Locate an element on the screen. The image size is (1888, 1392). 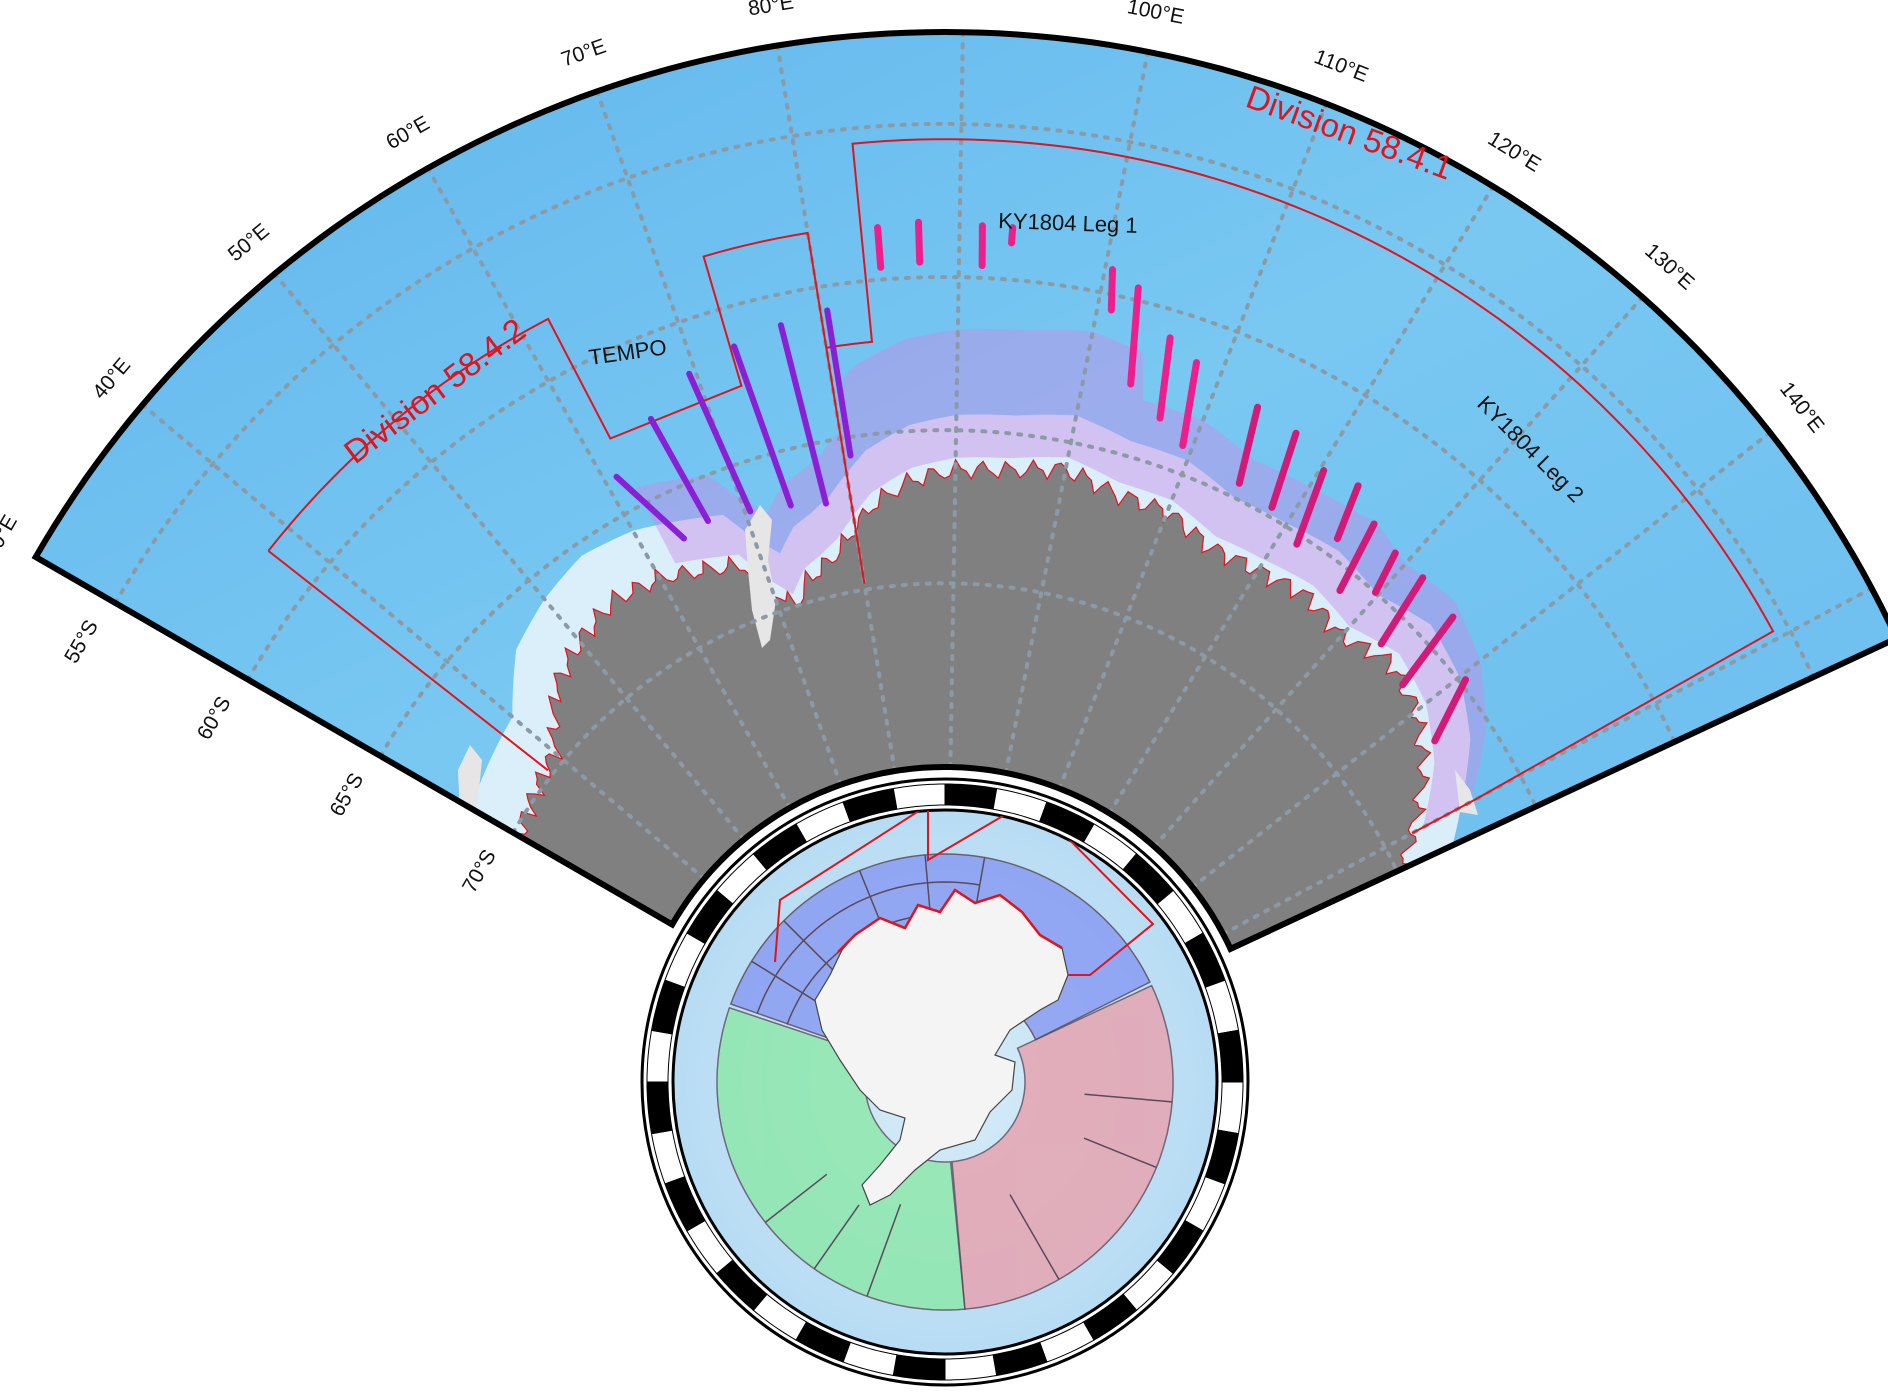
inset-graduated-ring is located at coordinates (945, 1082).